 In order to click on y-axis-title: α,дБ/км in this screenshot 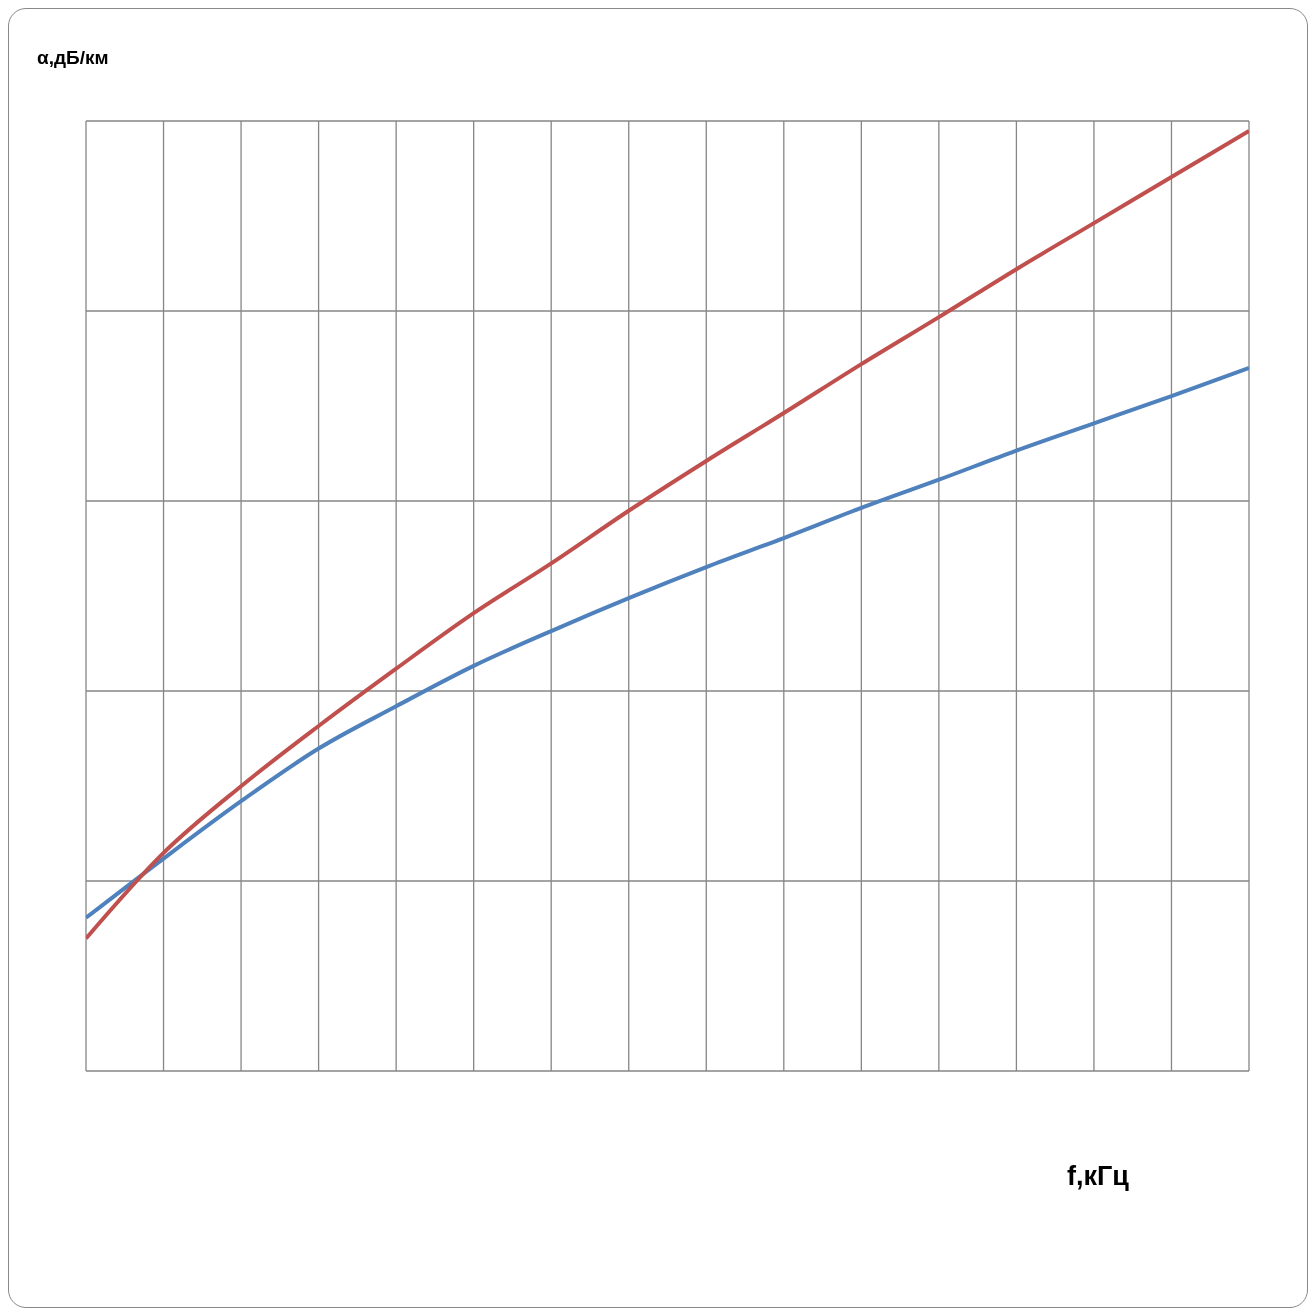, I will do `click(73, 58)`.